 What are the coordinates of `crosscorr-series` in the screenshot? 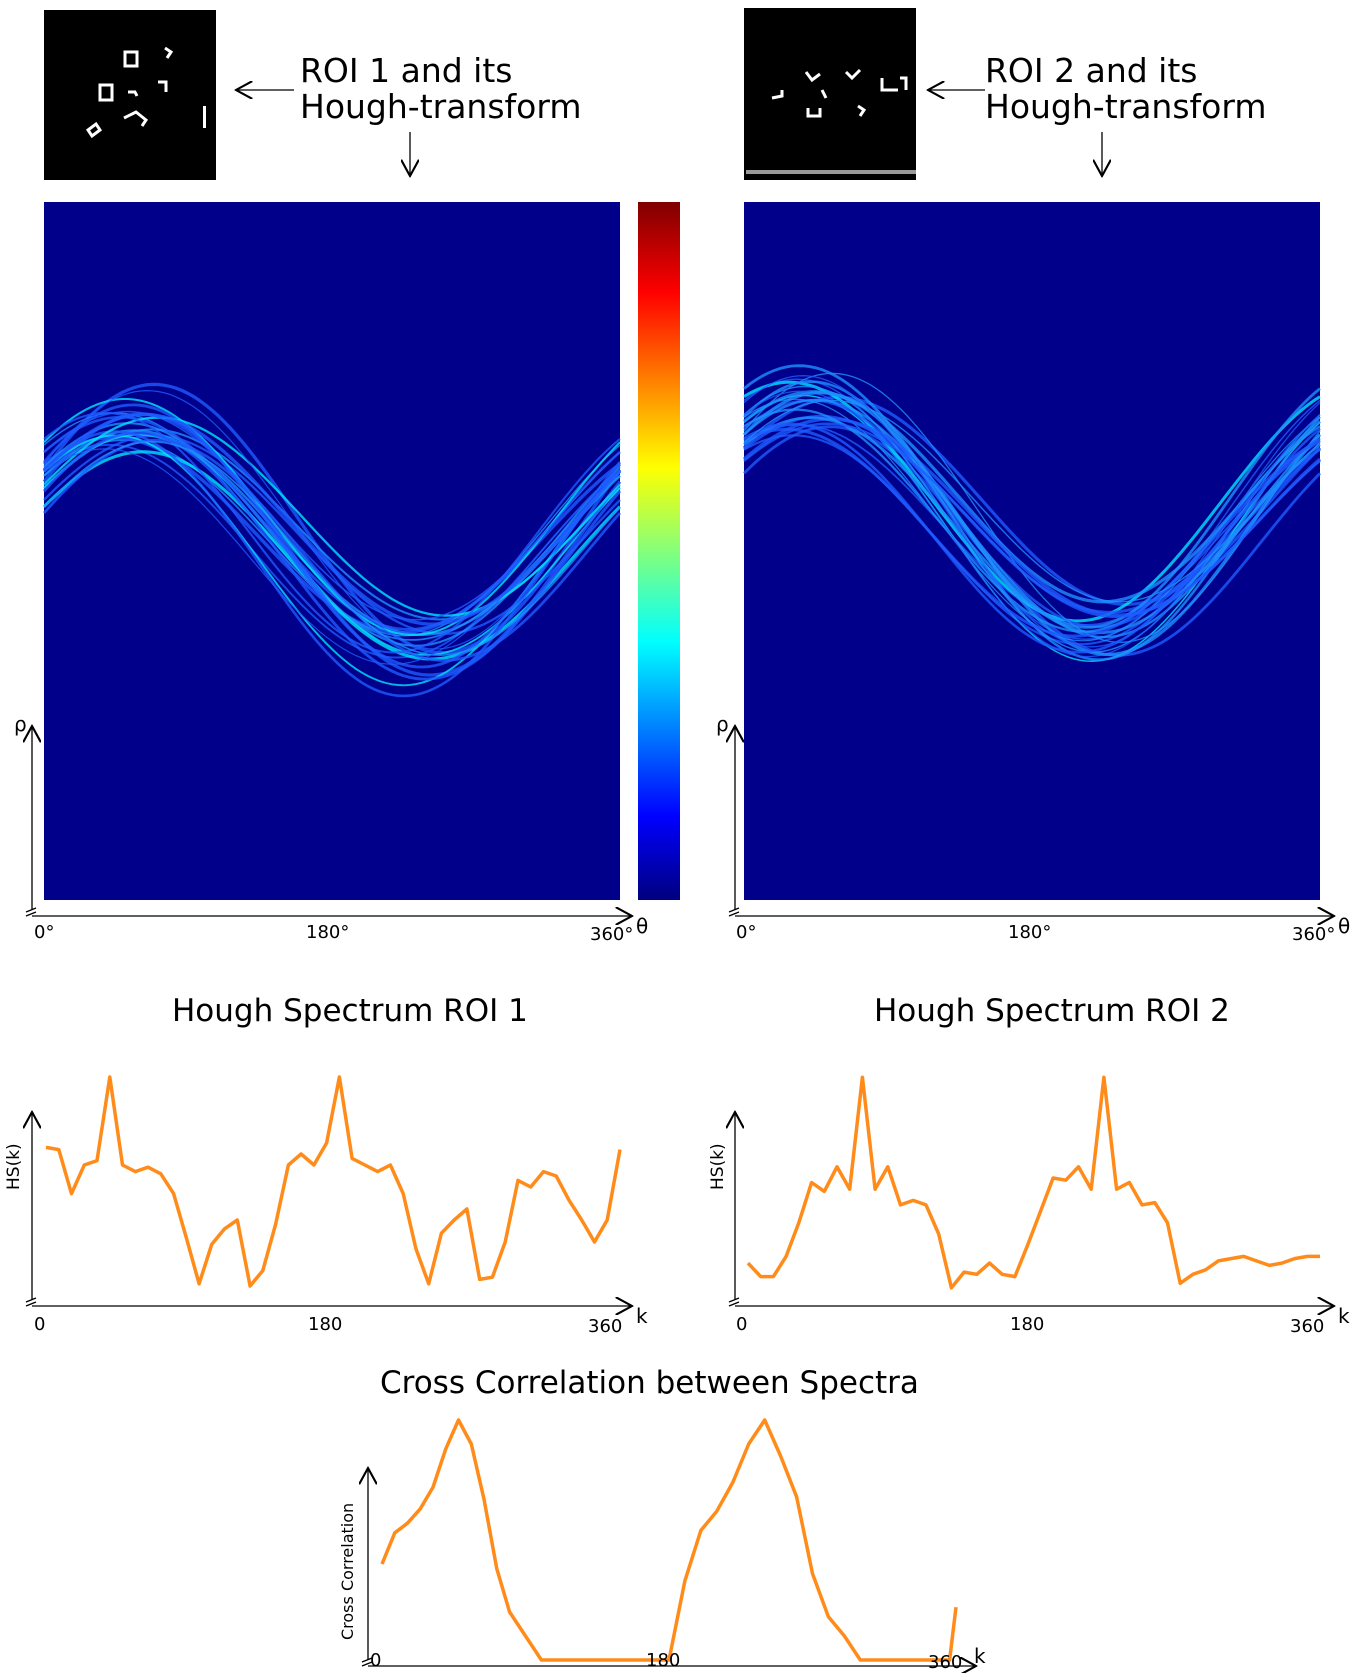 It's located at (669, 1540).